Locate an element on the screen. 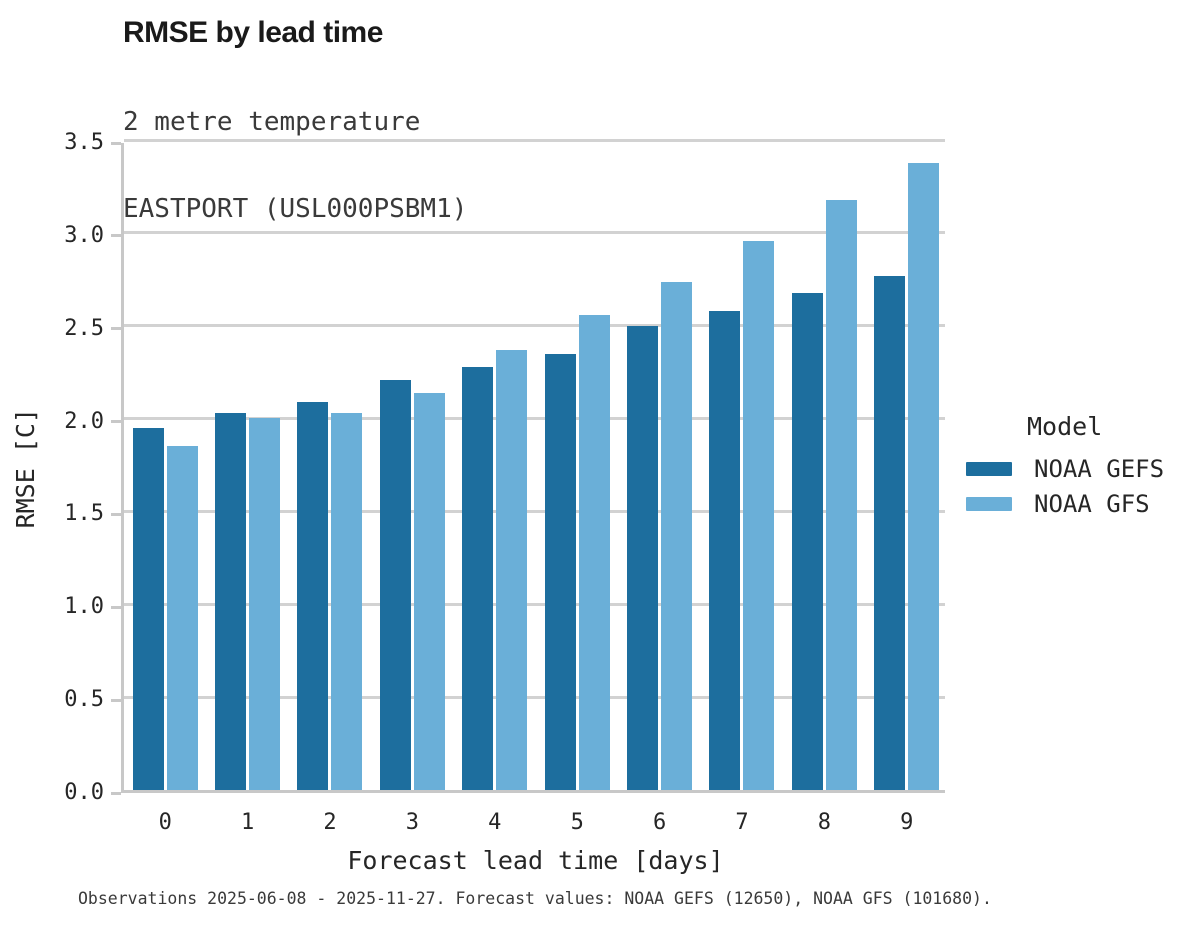 This screenshot has width=1188, height=928. y-tick-mark-2.5 is located at coordinates (116, 329).